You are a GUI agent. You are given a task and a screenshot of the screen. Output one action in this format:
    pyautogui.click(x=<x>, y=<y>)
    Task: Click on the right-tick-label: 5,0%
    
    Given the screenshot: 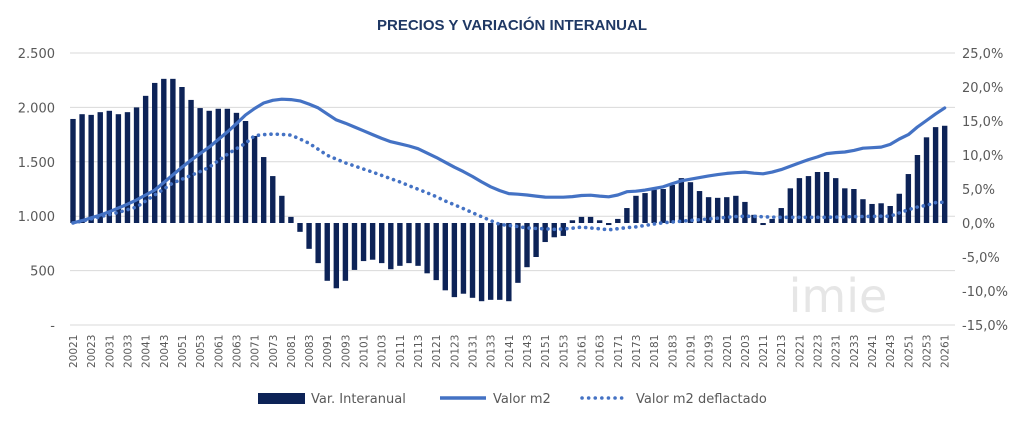 What is the action you would take?
    pyautogui.click(x=978, y=190)
    